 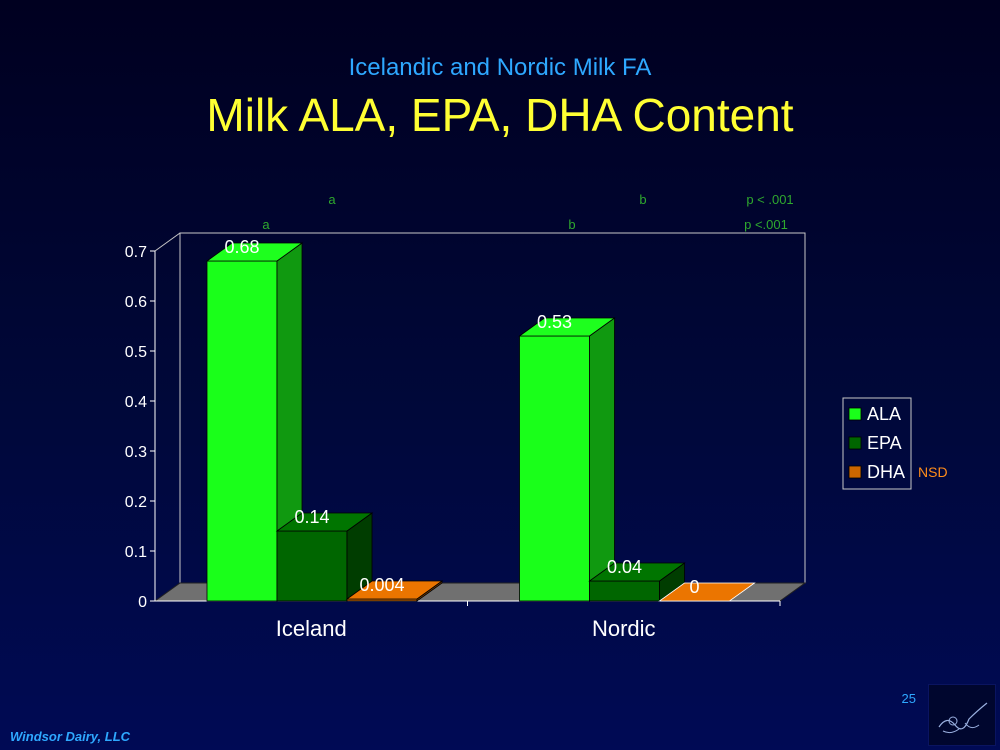 I want to click on bar-top-dha-nordic, so click(x=707, y=592).